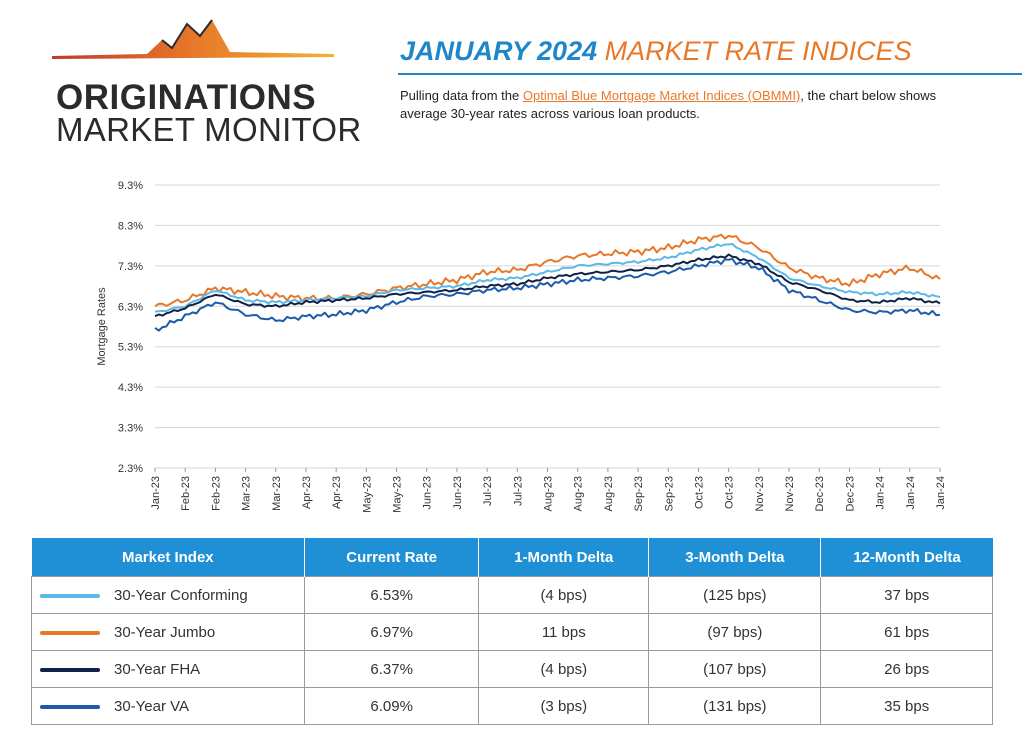 The image size is (1022, 752). What do you see at coordinates (564, 706) in the screenshot?
I see `one-month-delta-cell: (3 bps)` at bounding box center [564, 706].